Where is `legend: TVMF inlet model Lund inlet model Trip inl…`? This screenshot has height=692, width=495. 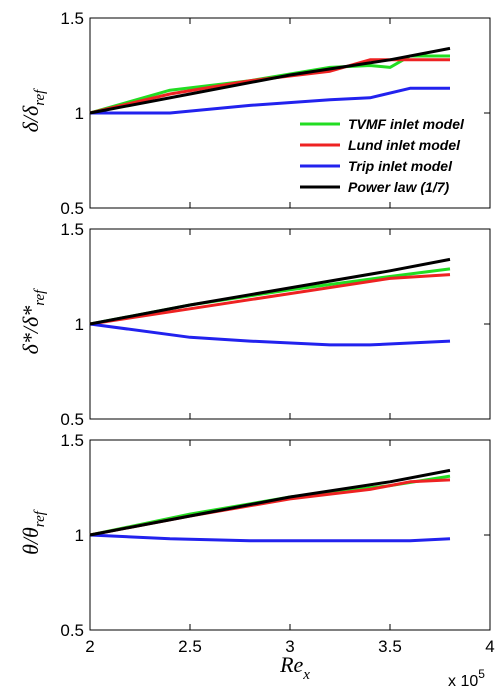
legend: TVMF inlet model Lund inlet model Trip inl… is located at coordinates (382, 155).